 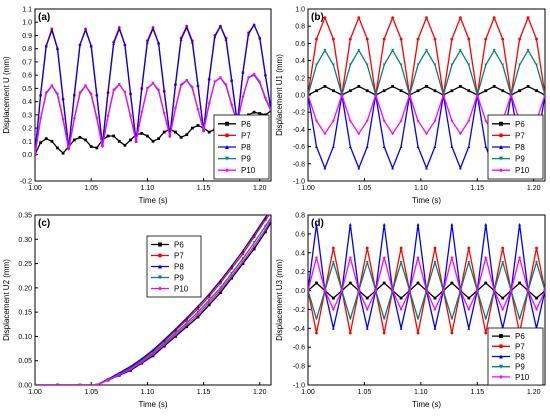 What do you see at coordinates (148, 392) in the screenshot?
I see `x-tick-label: 1.10` at bounding box center [148, 392].